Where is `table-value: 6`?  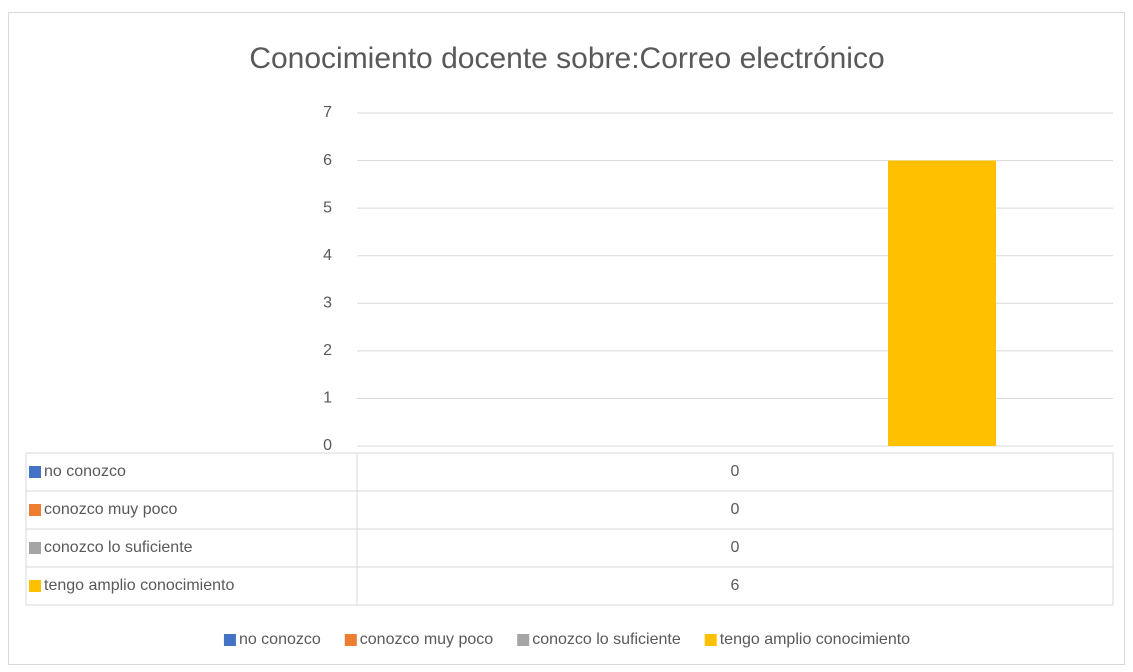 table-value: 6 is located at coordinates (735, 585).